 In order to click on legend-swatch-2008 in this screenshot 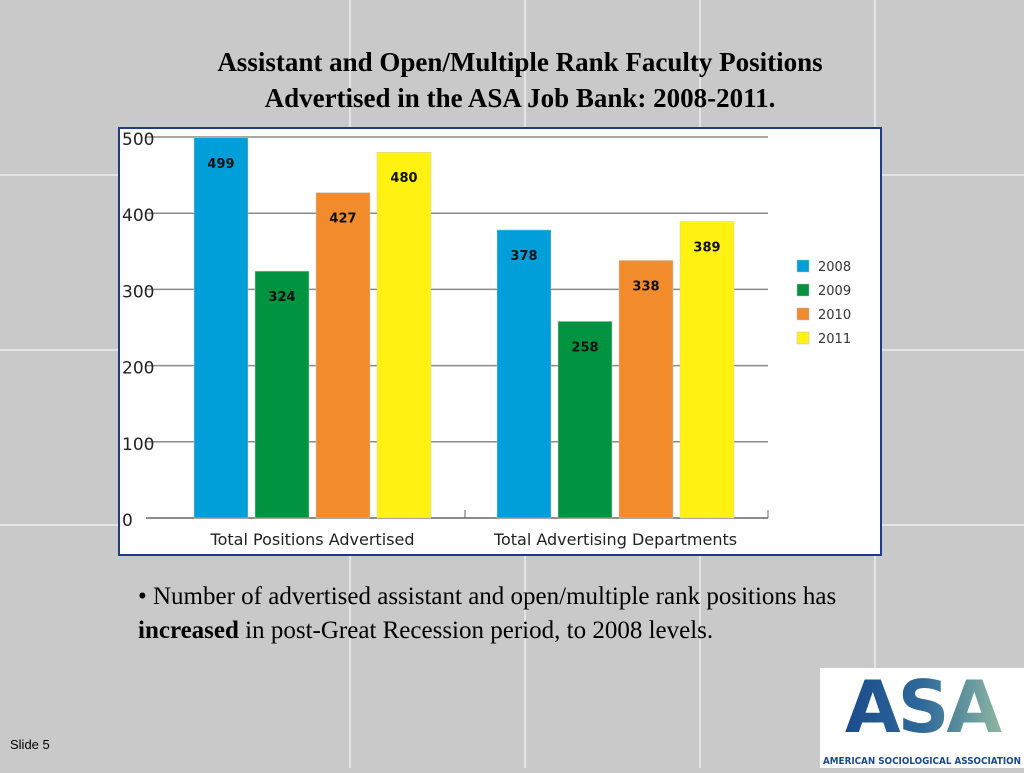, I will do `click(803, 266)`.